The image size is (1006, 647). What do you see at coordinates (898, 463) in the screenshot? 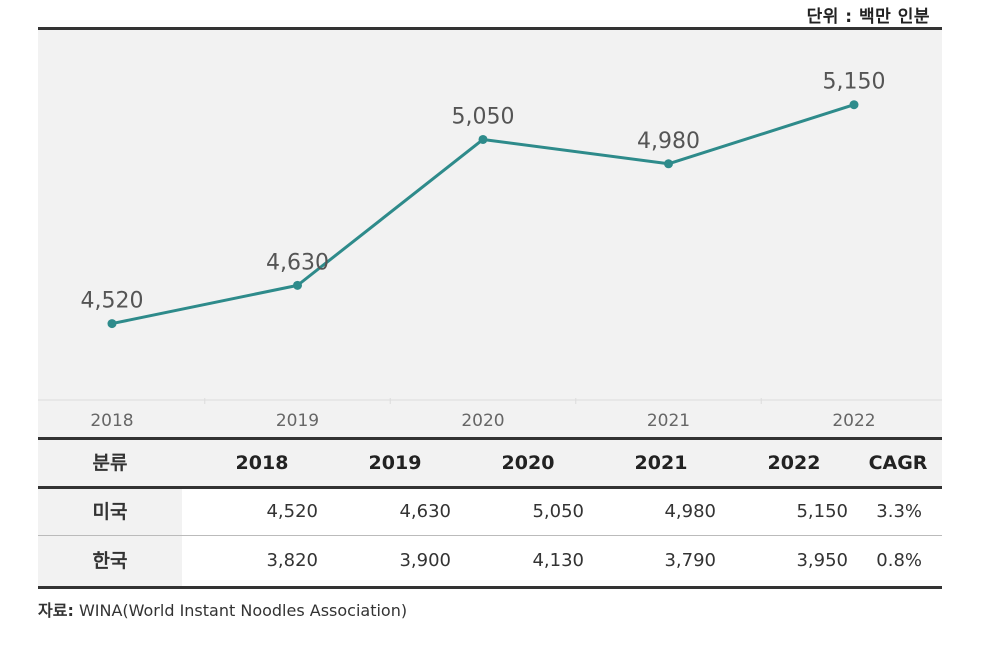
I see `header-cagr: CAGR` at bounding box center [898, 463].